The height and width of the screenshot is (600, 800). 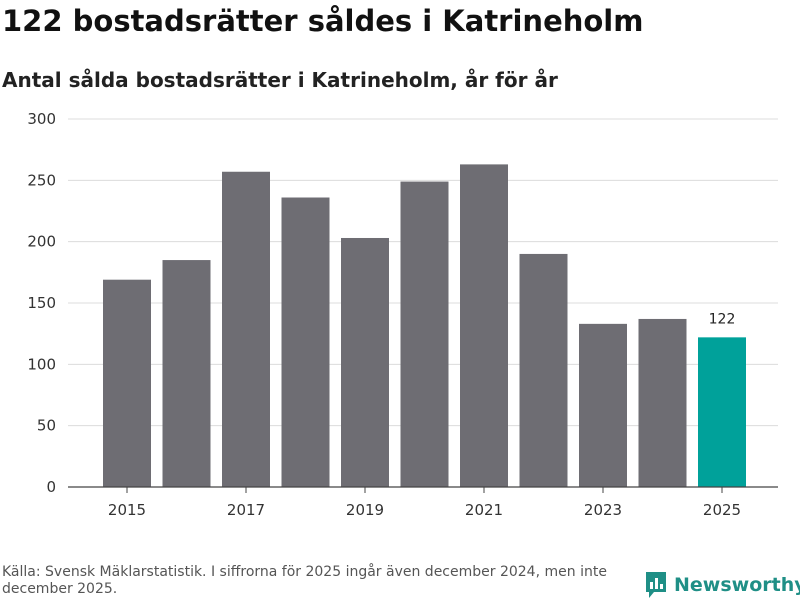 I want to click on data-label-2025: 122, so click(x=722, y=319).